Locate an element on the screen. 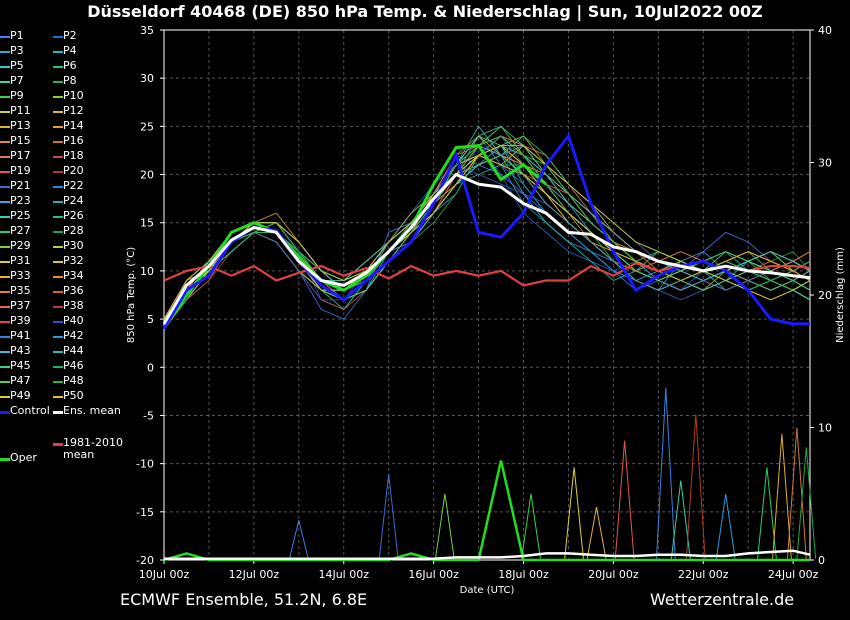 This screenshot has height=620, width=850. legend-label: P17 is located at coordinates (20, 155).